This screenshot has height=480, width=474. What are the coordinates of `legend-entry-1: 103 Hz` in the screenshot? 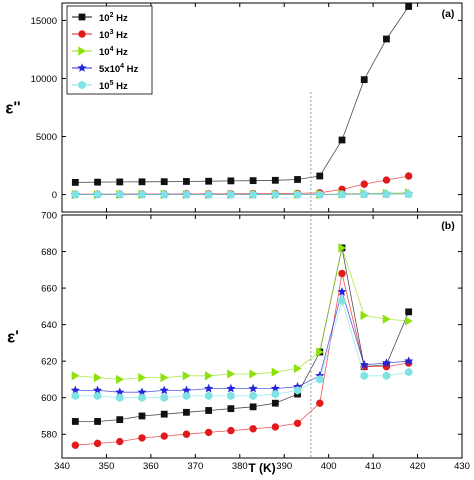 It's located at (100, 35).